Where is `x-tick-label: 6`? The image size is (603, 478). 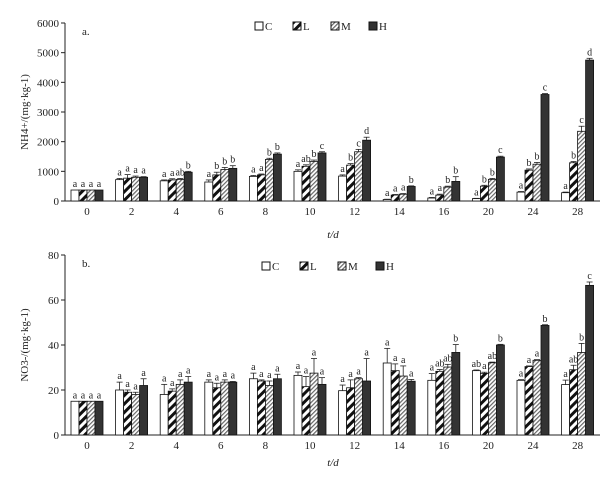 x-tick-label: 6 is located at coordinates (221, 212).